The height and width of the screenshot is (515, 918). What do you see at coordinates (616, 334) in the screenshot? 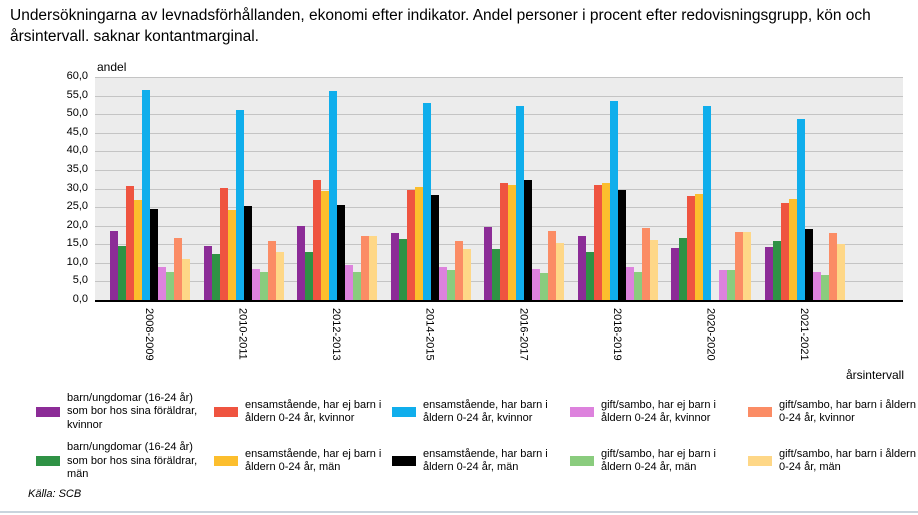
I see `x-tick-label: 2018-2019` at bounding box center [616, 334].